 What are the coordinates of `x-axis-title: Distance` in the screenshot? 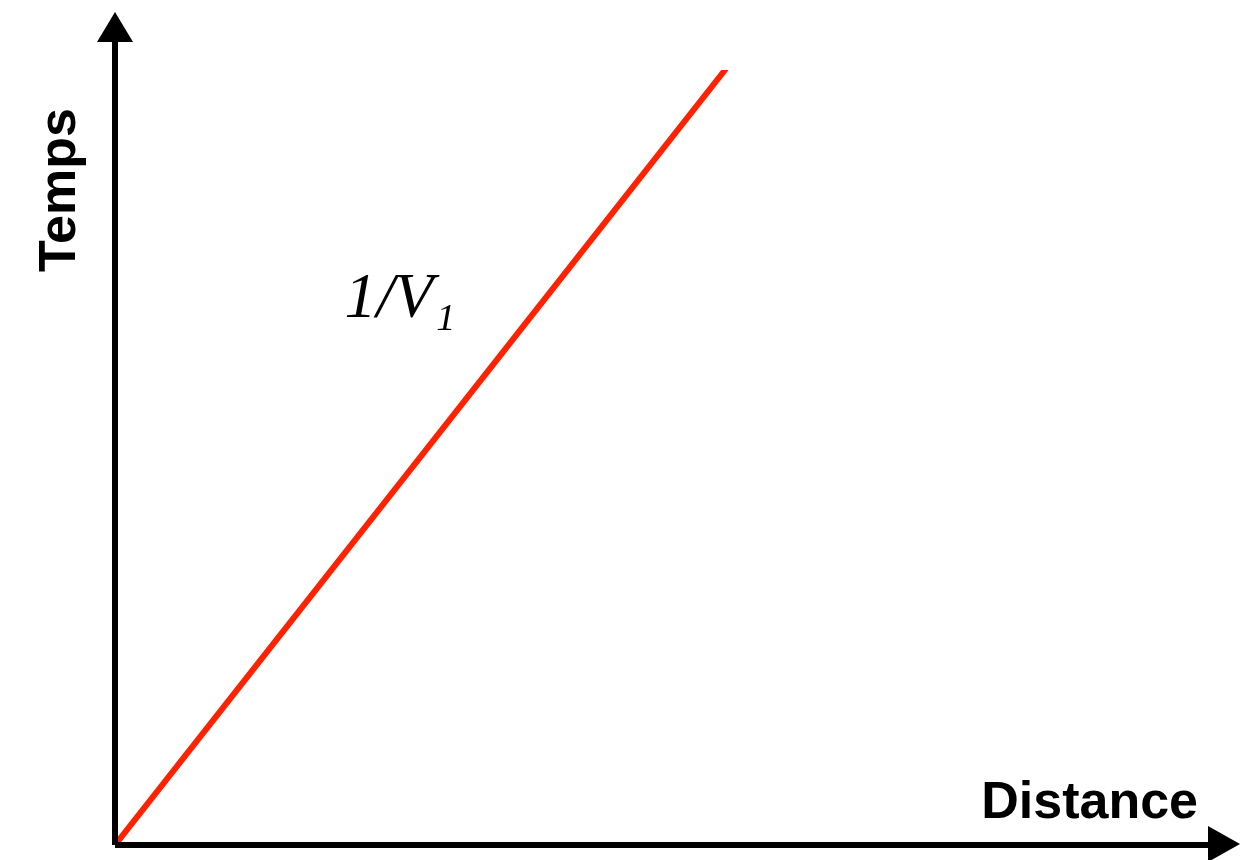 It's located at (1089, 800).